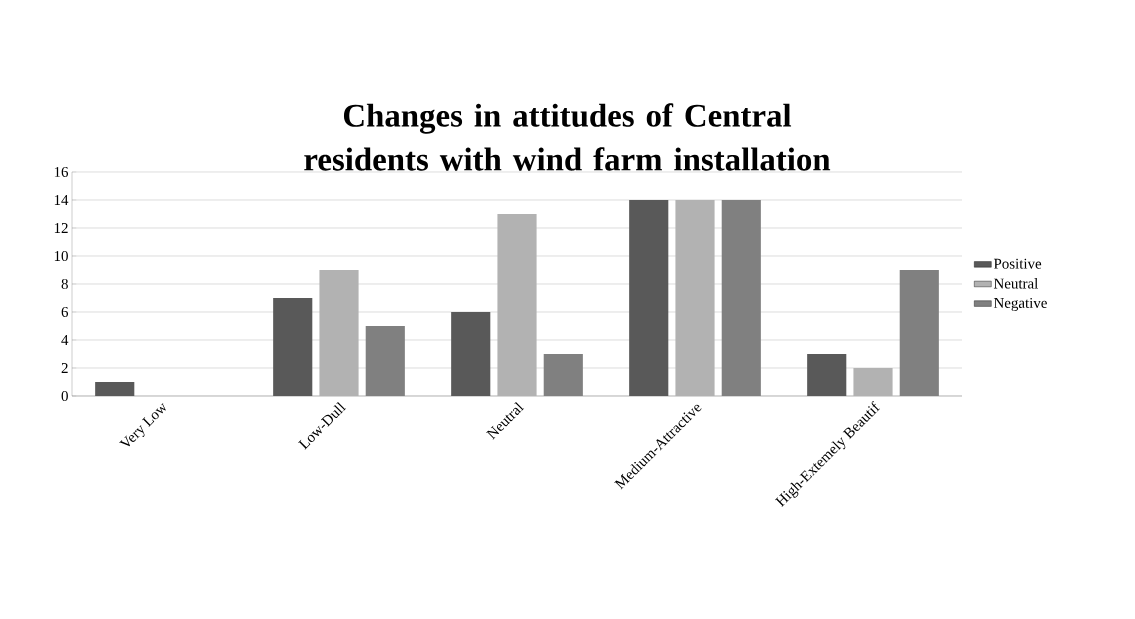 Image resolution: width=1135 pixels, height=619 pixels. Describe the element at coordinates (65, 340) in the screenshot. I see `y-tick-label: 4` at that location.